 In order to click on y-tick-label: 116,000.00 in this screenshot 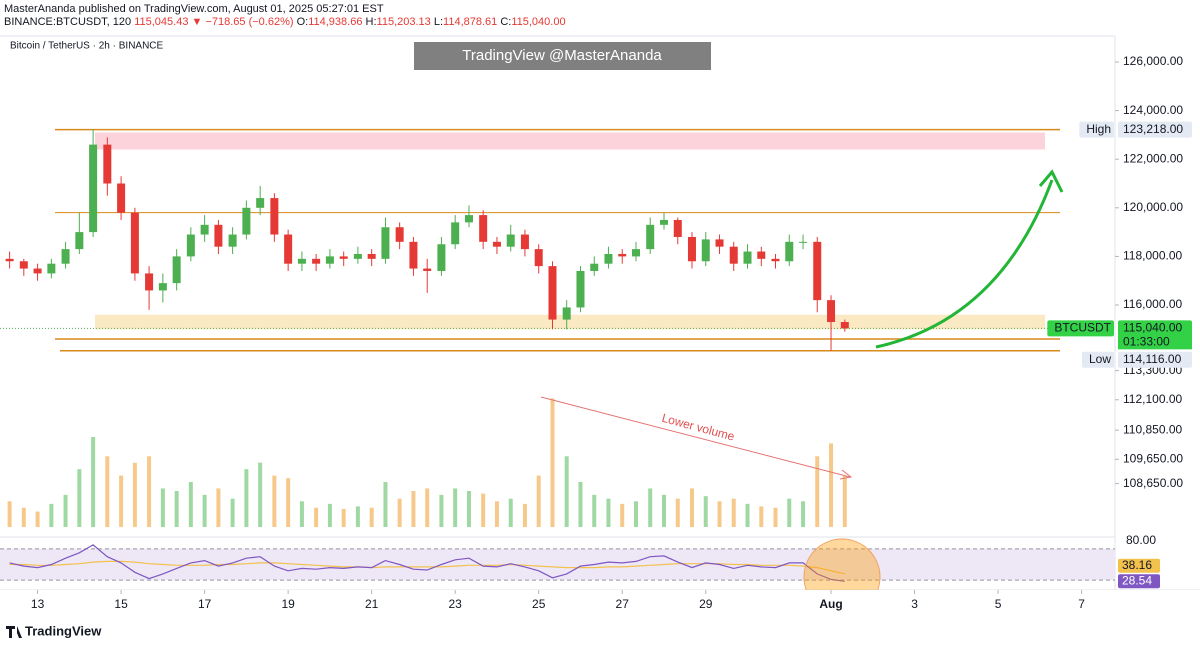, I will do `click(1152, 304)`.